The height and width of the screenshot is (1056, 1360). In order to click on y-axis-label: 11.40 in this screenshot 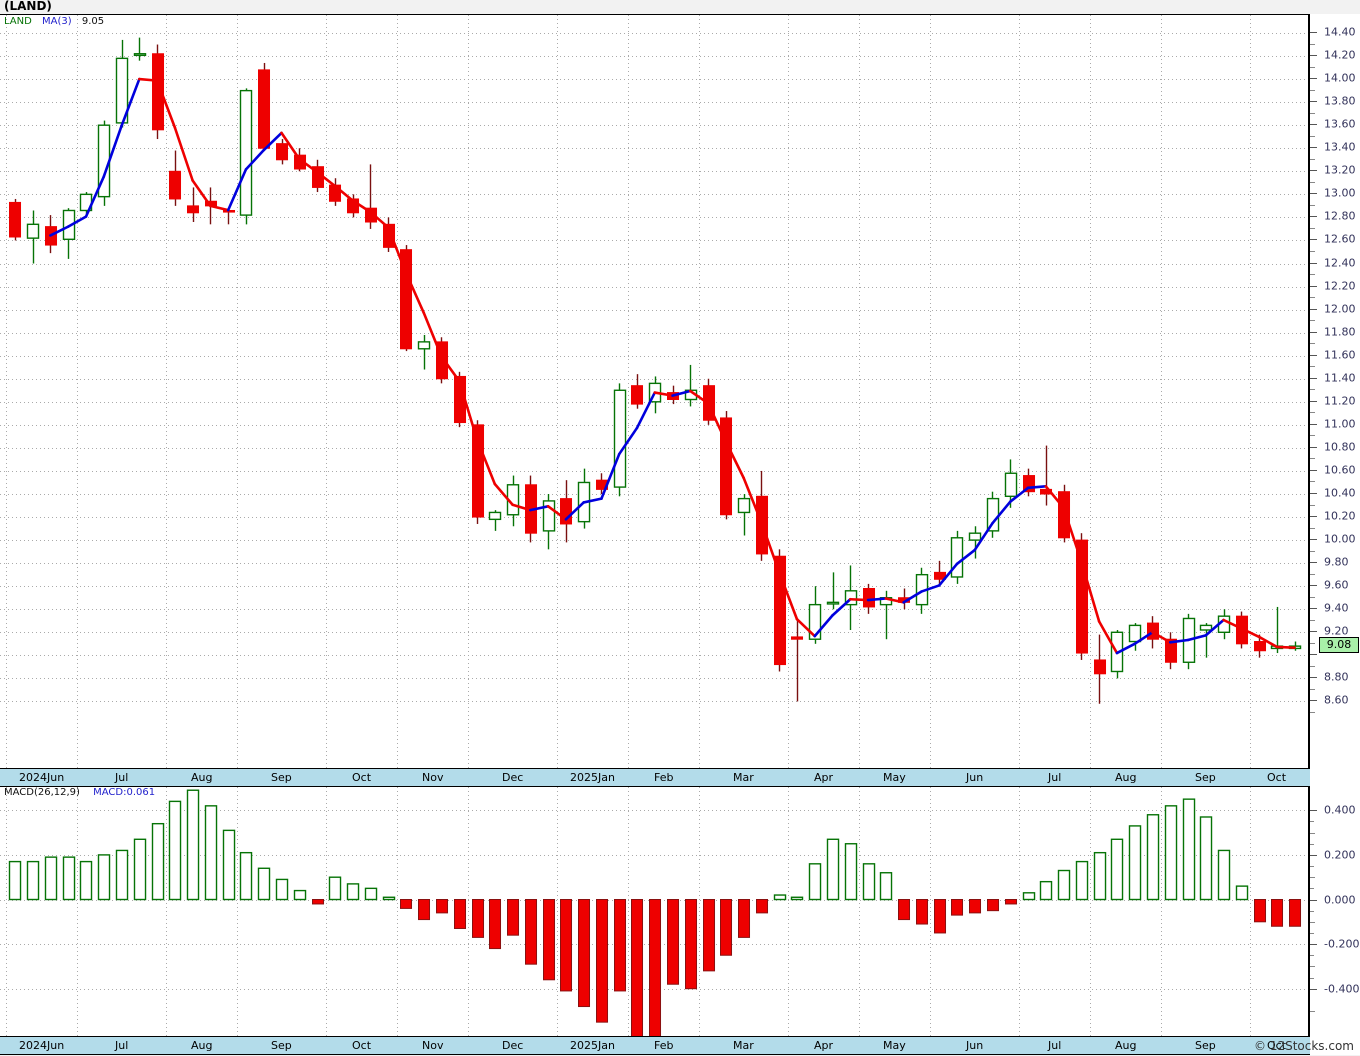, I will do `click(1340, 378)`.